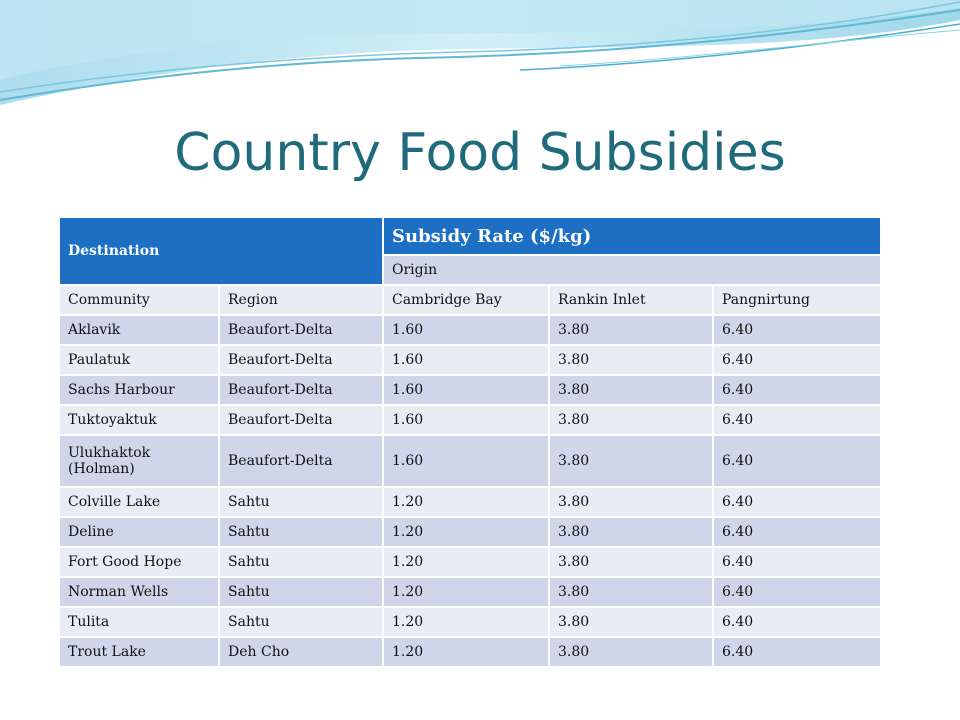  Describe the element at coordinates (139, 390) in the screenshot. I see `community-cell: Sachs Harbour` at that location.